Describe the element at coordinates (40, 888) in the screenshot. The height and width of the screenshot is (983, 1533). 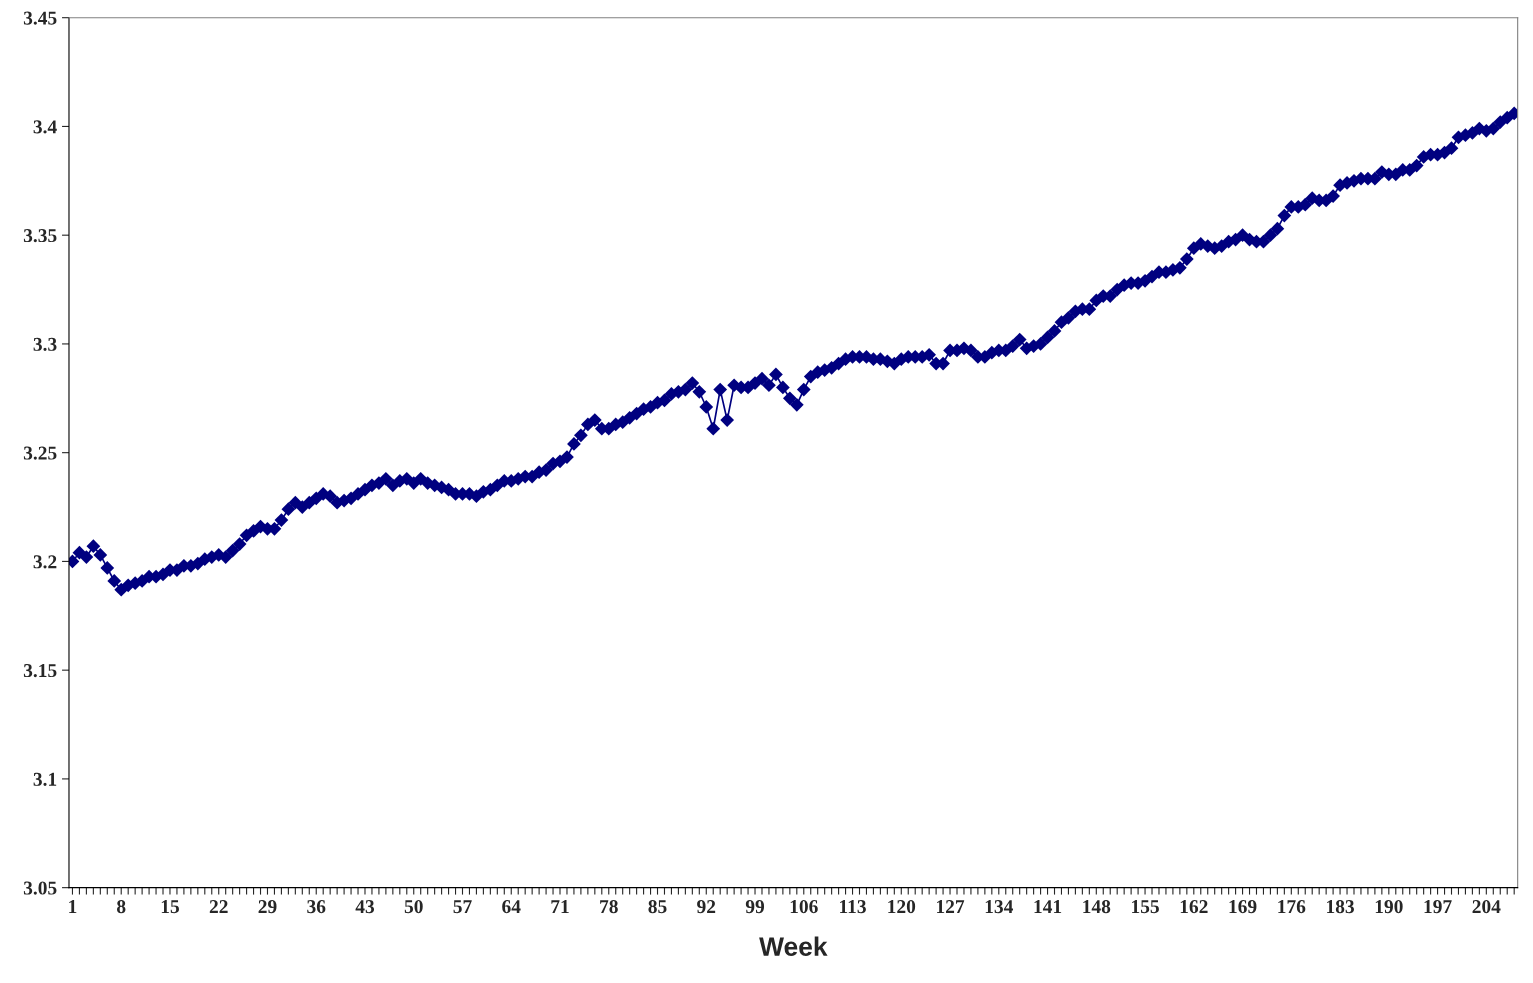
I see `y-tick-label: 3.05` at that location.